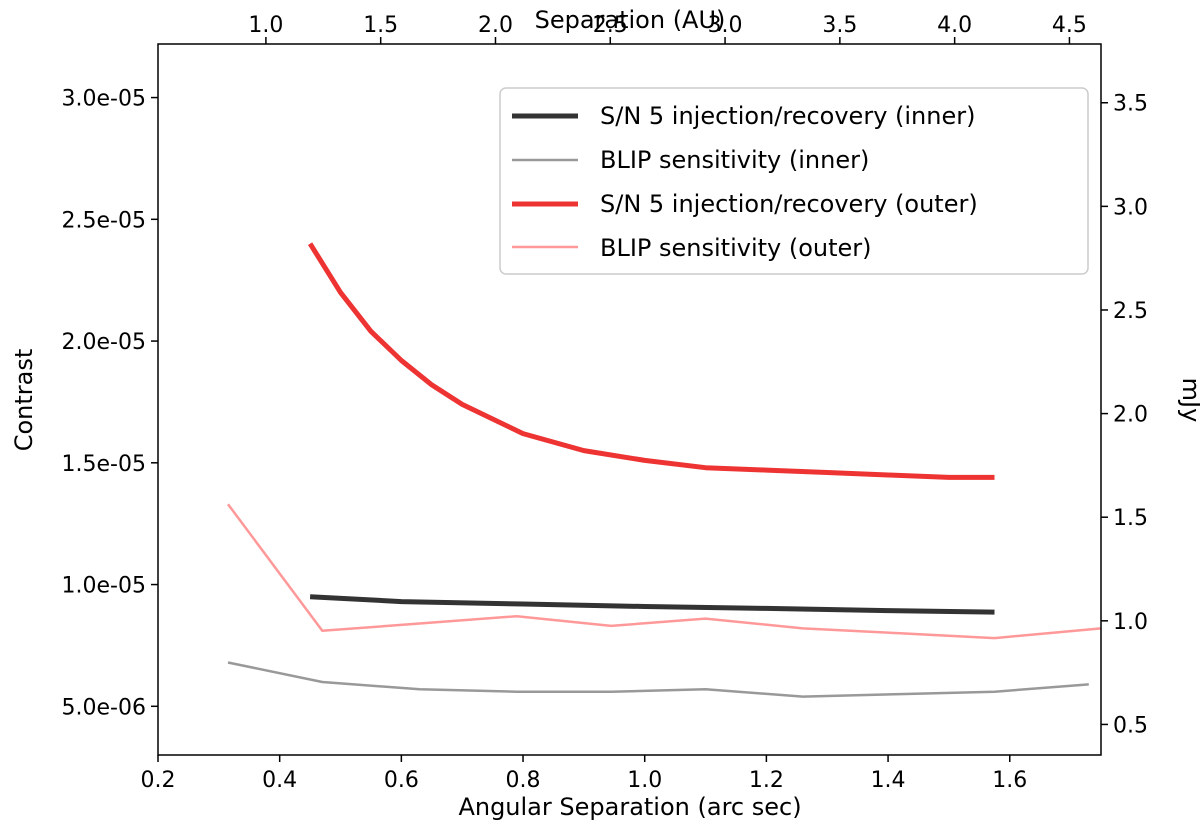 This screenshot has height=831, width=1200. Describe the element at coordinates (265, 25) in the screenshot. I see `top-x-tick-label: 1.0` at that location.